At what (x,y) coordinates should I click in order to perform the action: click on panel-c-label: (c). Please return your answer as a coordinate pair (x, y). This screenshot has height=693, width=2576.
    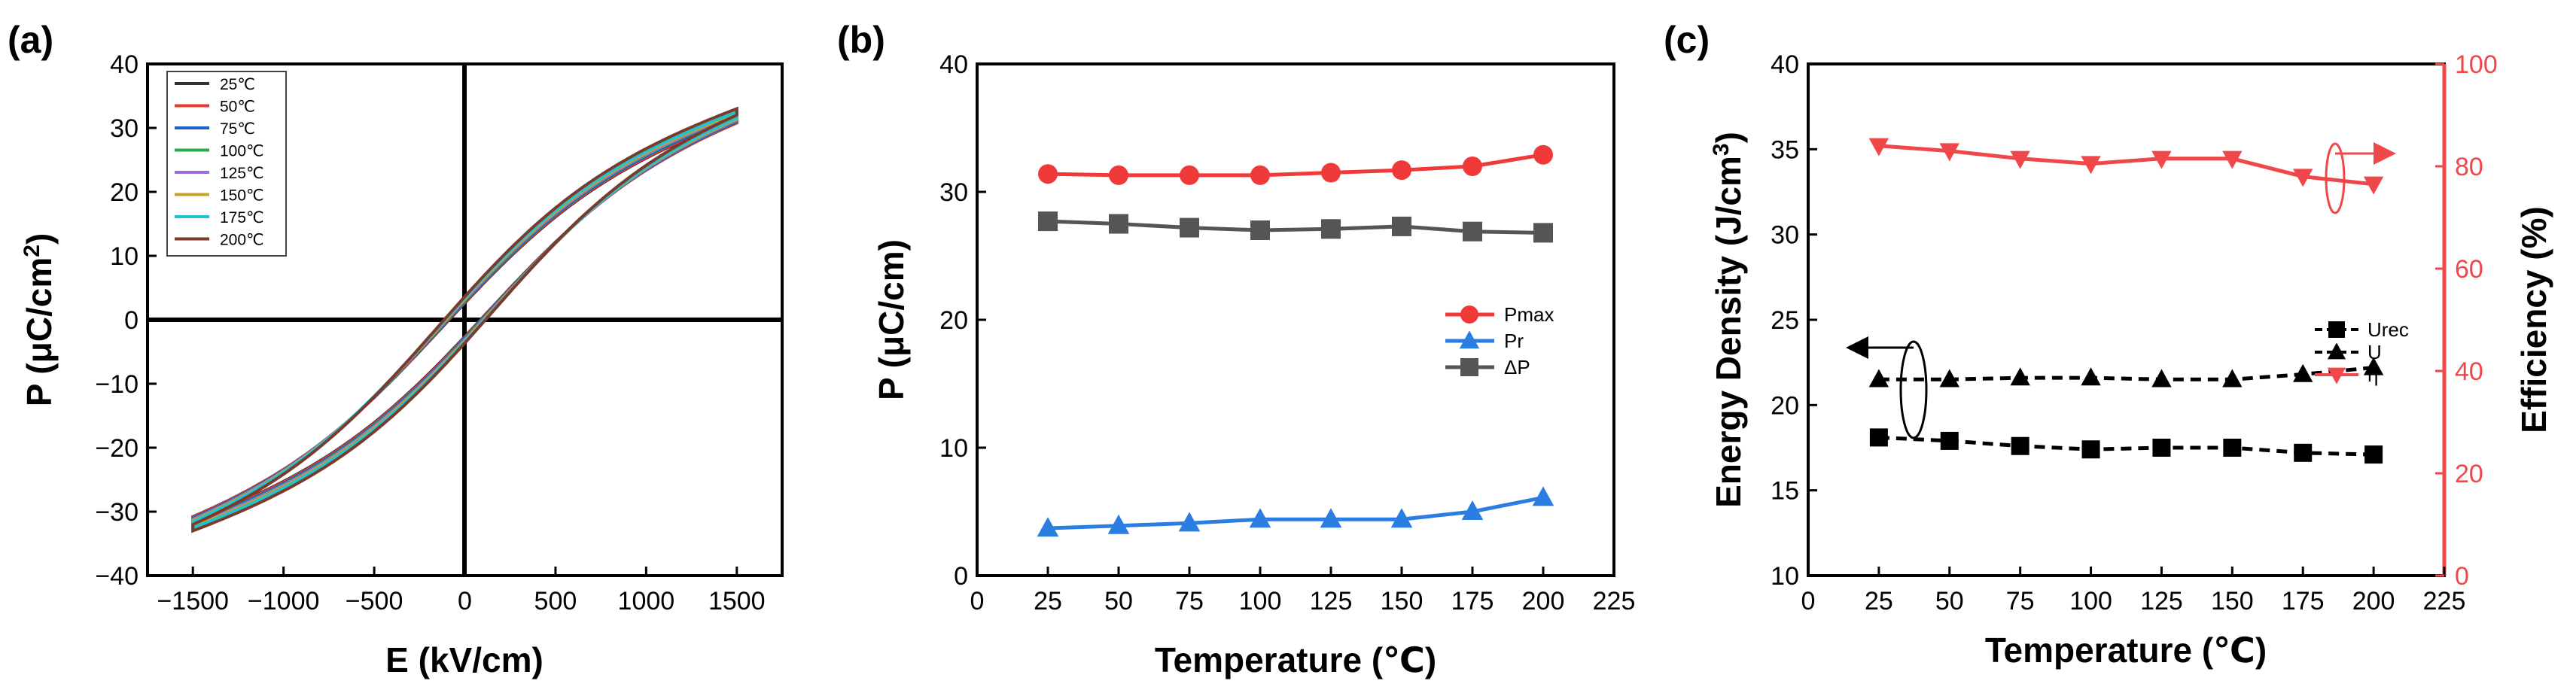
    Looking at the image, I should click on (1687, 40).